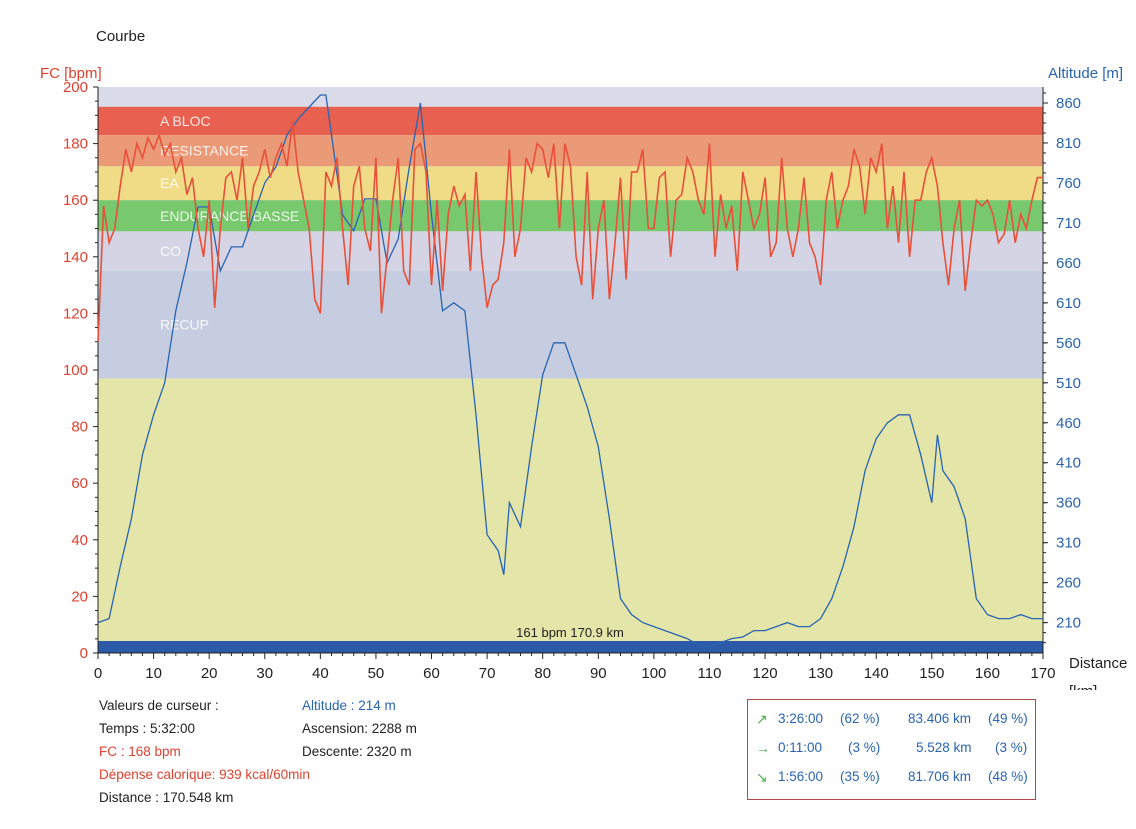 The height and width of the screenshot is (829, 1136). I want to click on y-left-tick-label: 40, so click(79, 540).